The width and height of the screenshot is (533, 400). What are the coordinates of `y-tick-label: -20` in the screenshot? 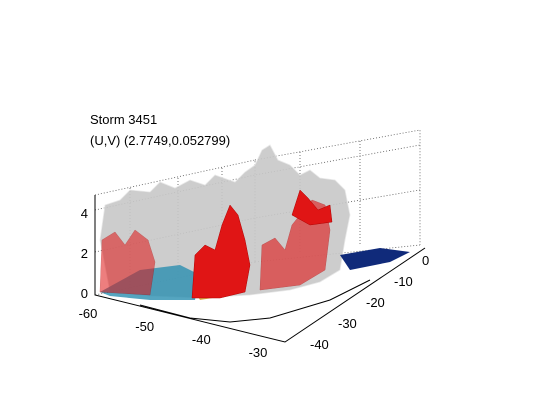 It's located at (375, 302).